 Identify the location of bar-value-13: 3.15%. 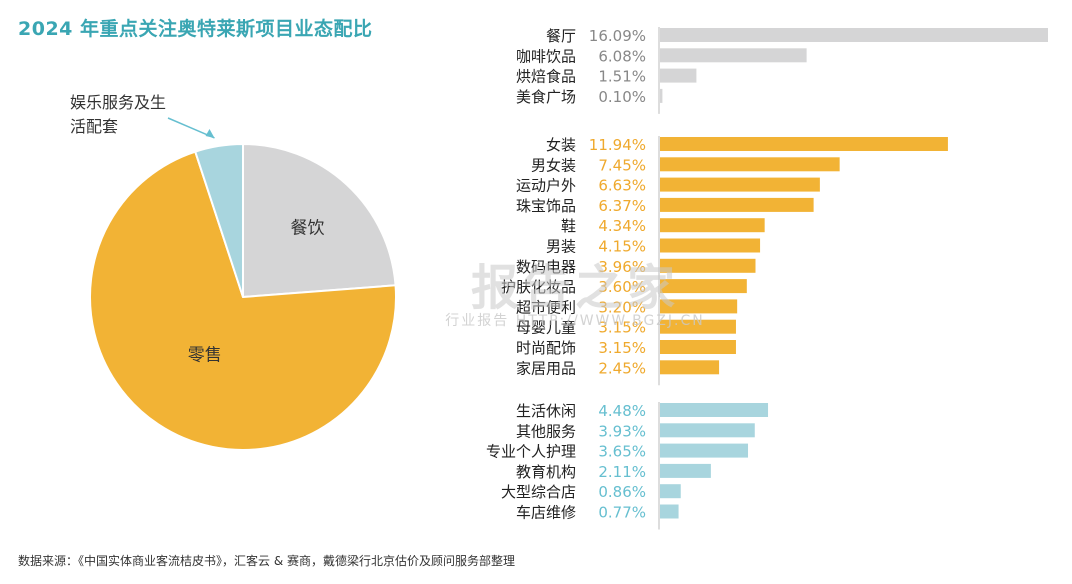
(622, 328).